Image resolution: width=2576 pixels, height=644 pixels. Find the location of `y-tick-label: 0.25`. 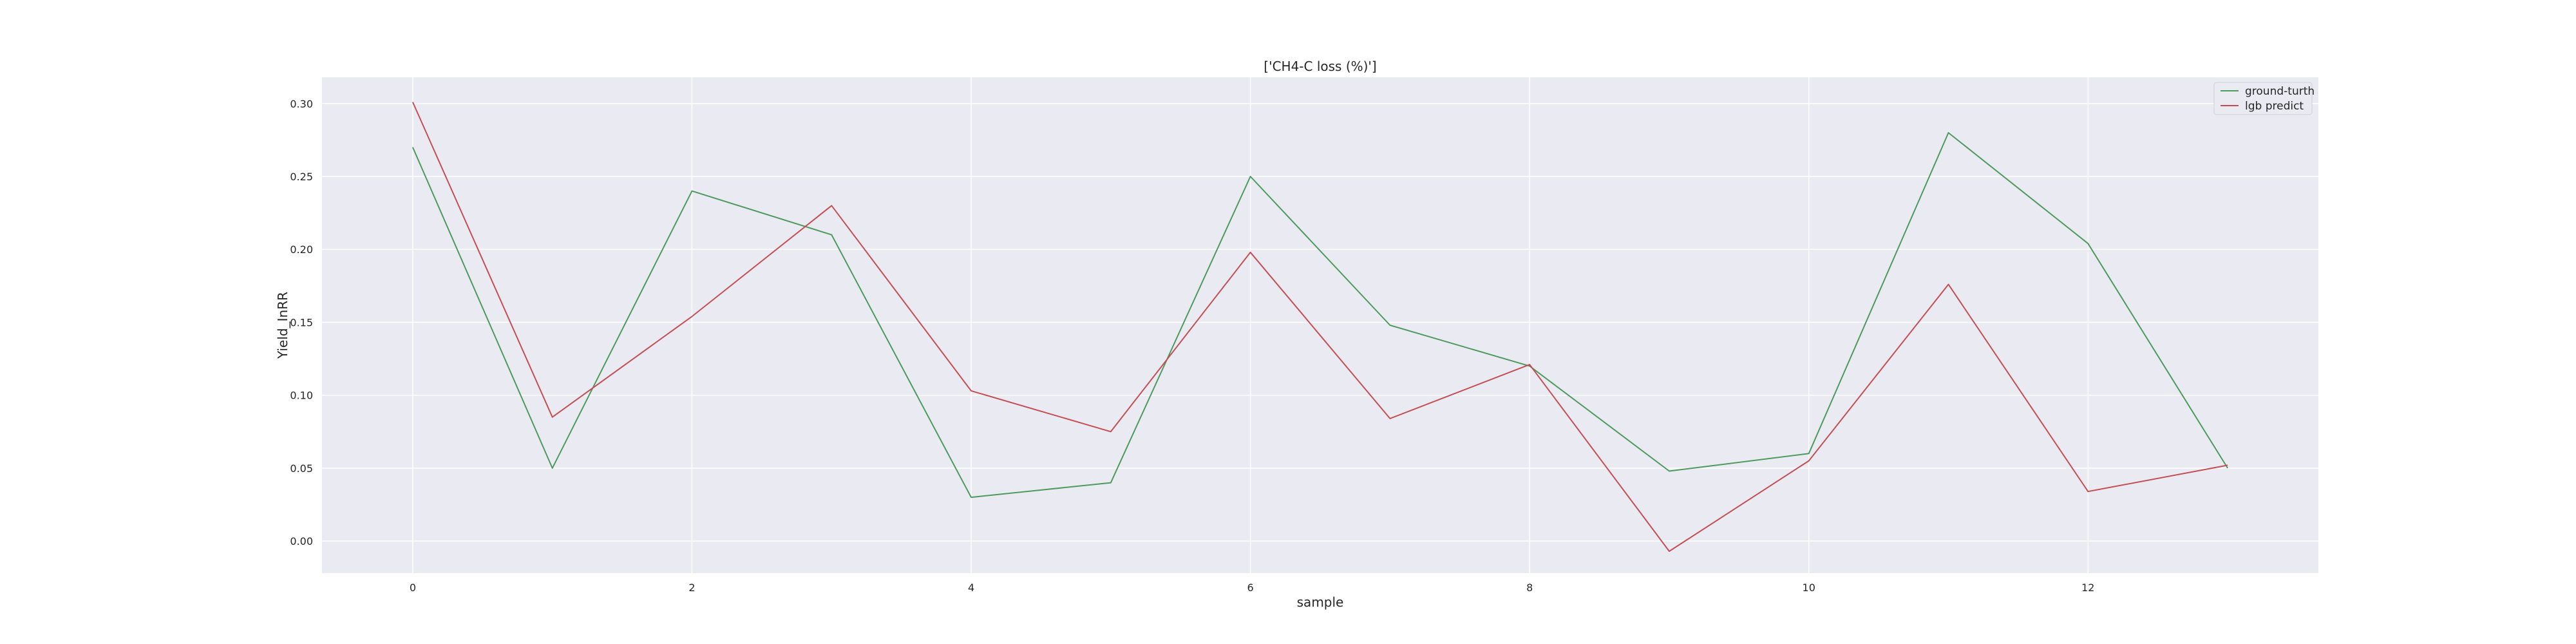

y-tick-label: 0.25 is located at coordinates (301, 177).